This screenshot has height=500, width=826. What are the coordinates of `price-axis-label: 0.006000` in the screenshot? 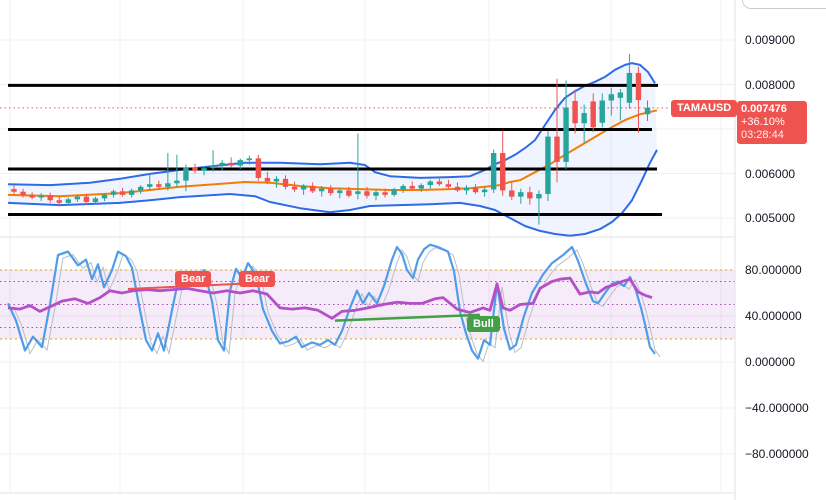 It's located at (770, 173).